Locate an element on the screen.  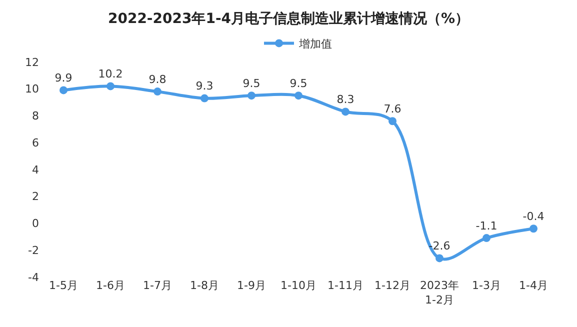
x-tick-label: 1-6月 is located at coordinates (110, 285).